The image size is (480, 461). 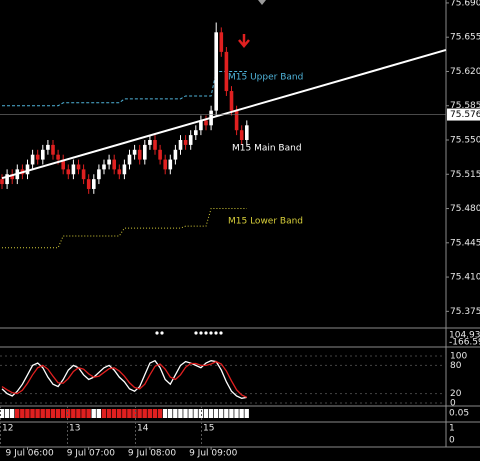 What do you see at coordinates (213, 454) in the screenshot?
I see `x-tick-label: 9 Jul 09:00` at bounding box center [213, 454].